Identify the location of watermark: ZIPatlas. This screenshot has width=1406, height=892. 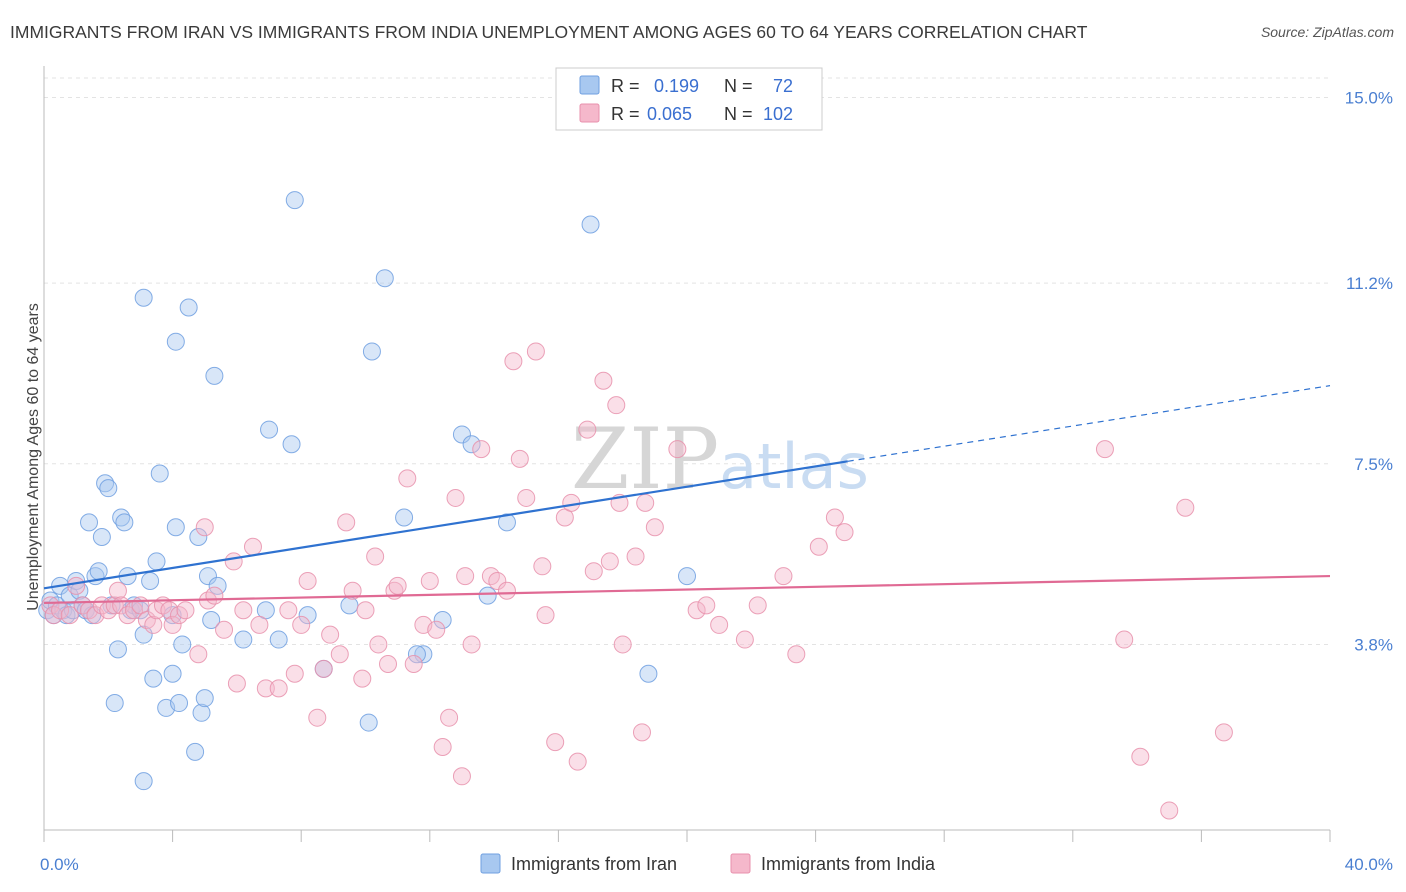
(720, 459).